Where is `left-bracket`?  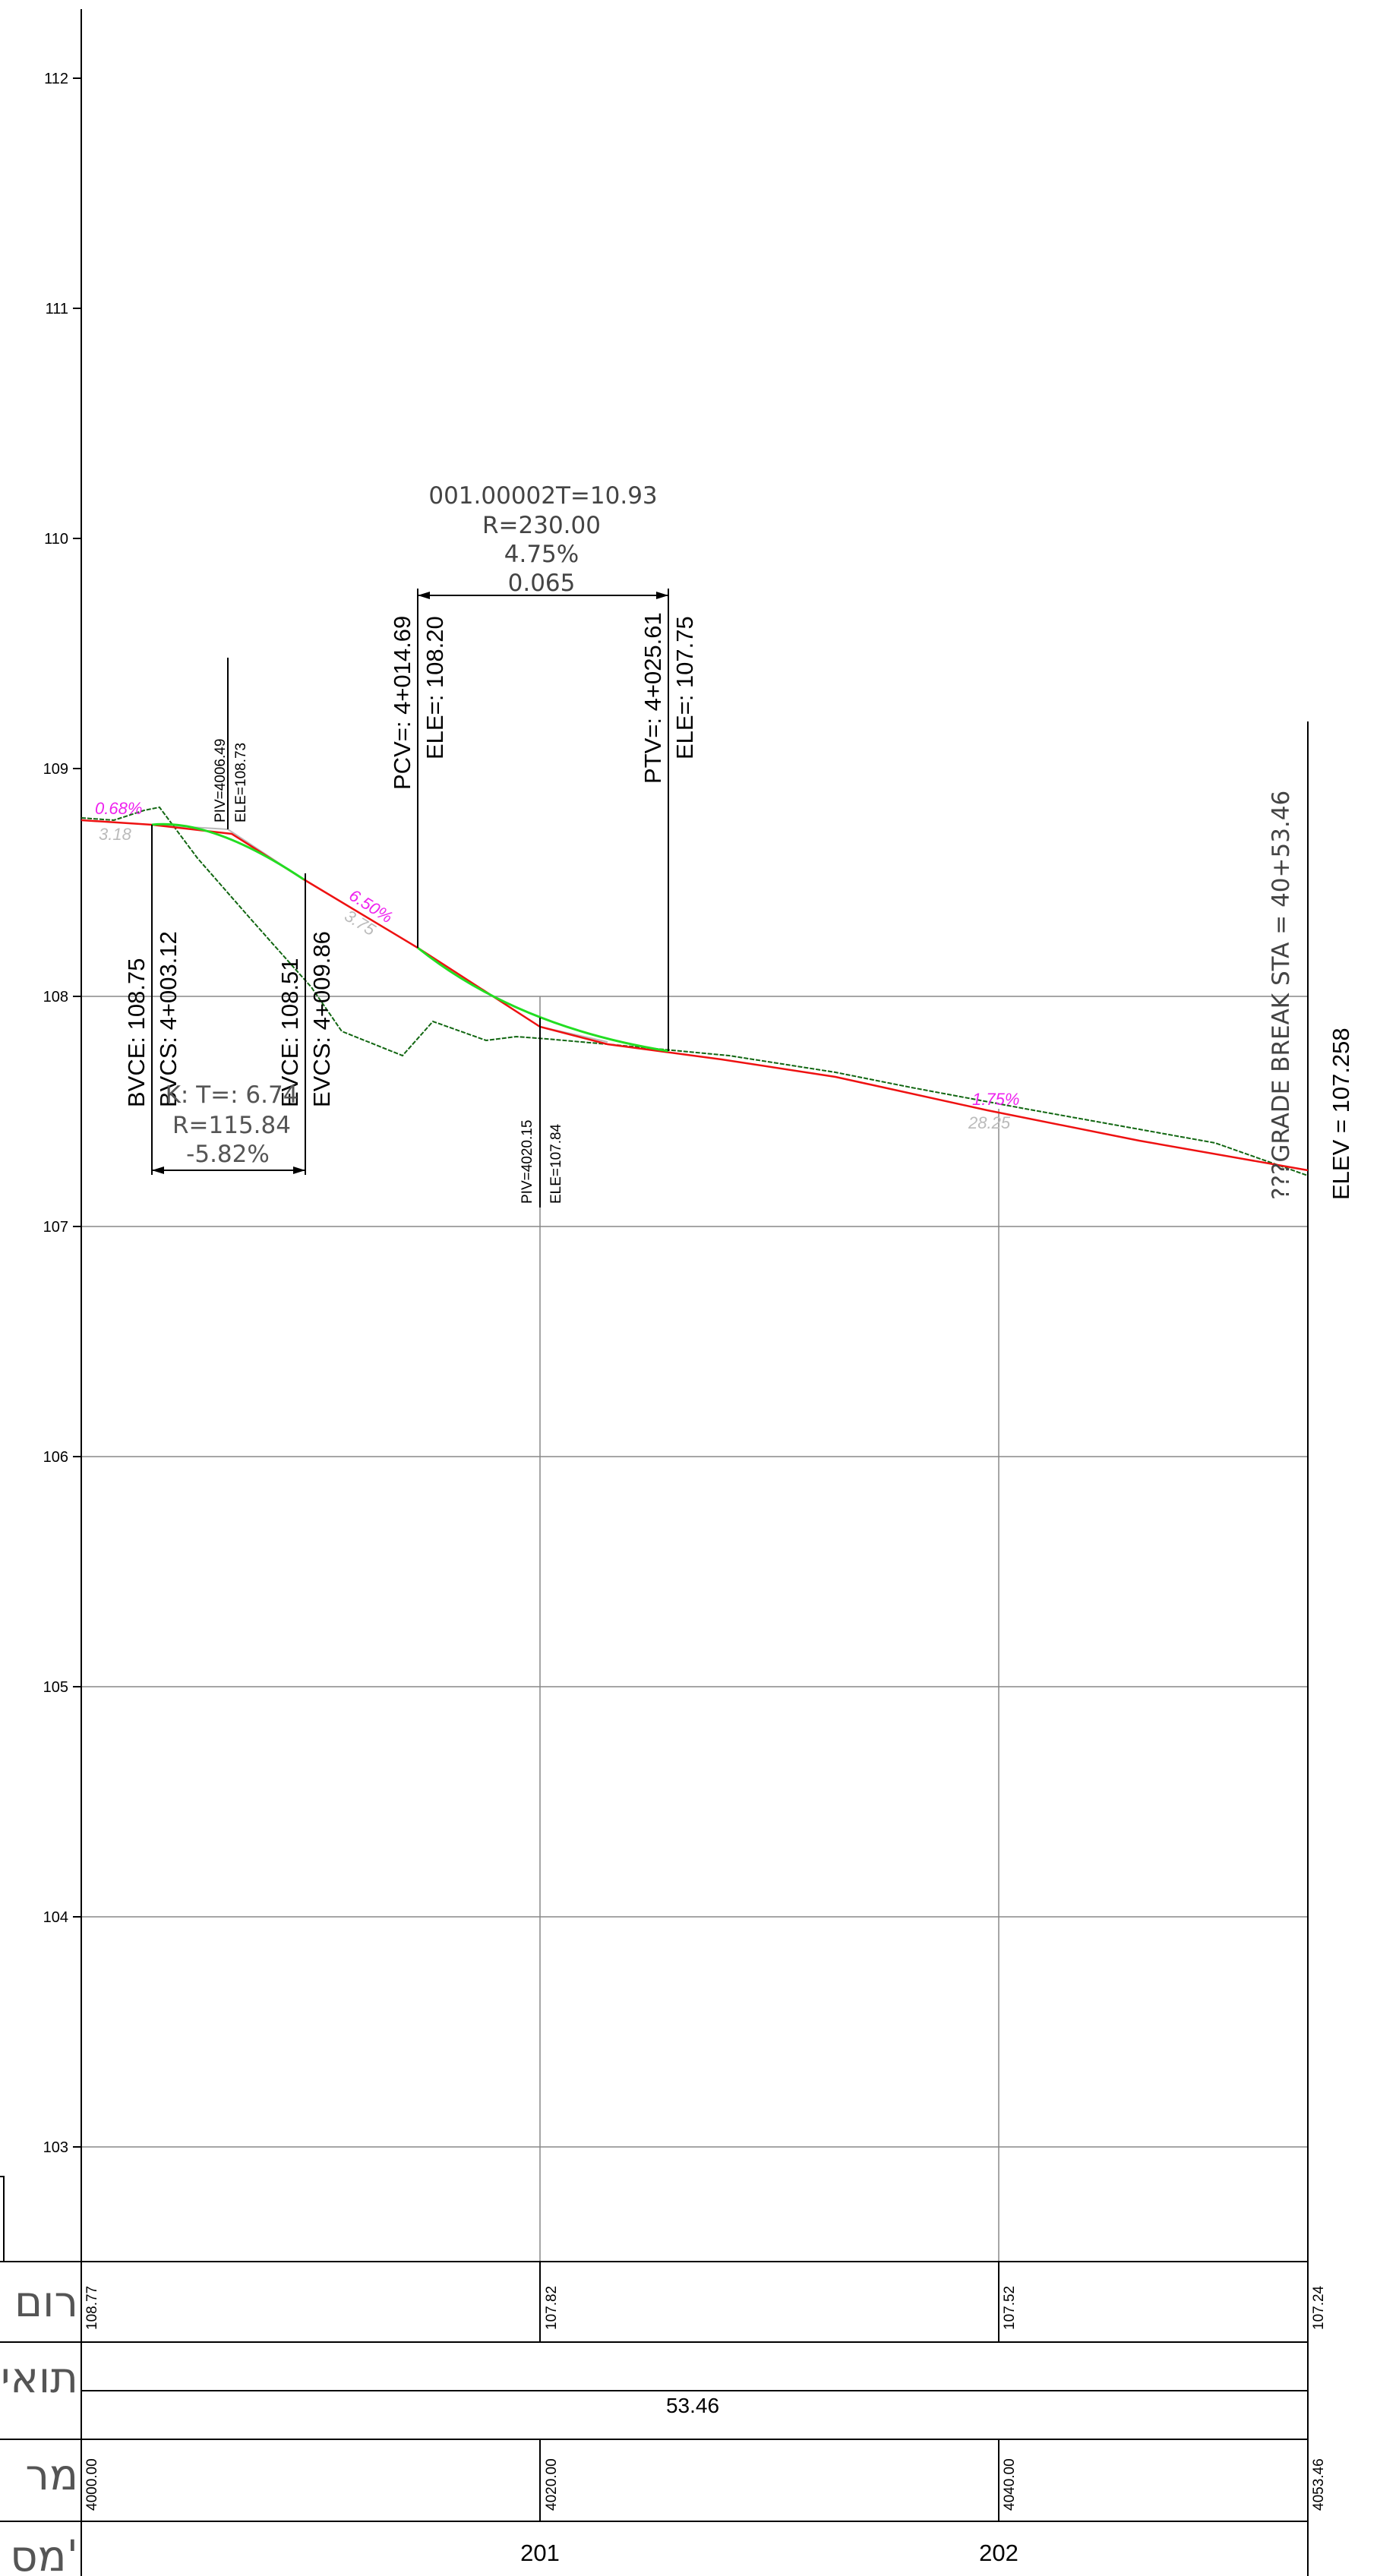
left-bracket is located at coordinates (2, 2219).